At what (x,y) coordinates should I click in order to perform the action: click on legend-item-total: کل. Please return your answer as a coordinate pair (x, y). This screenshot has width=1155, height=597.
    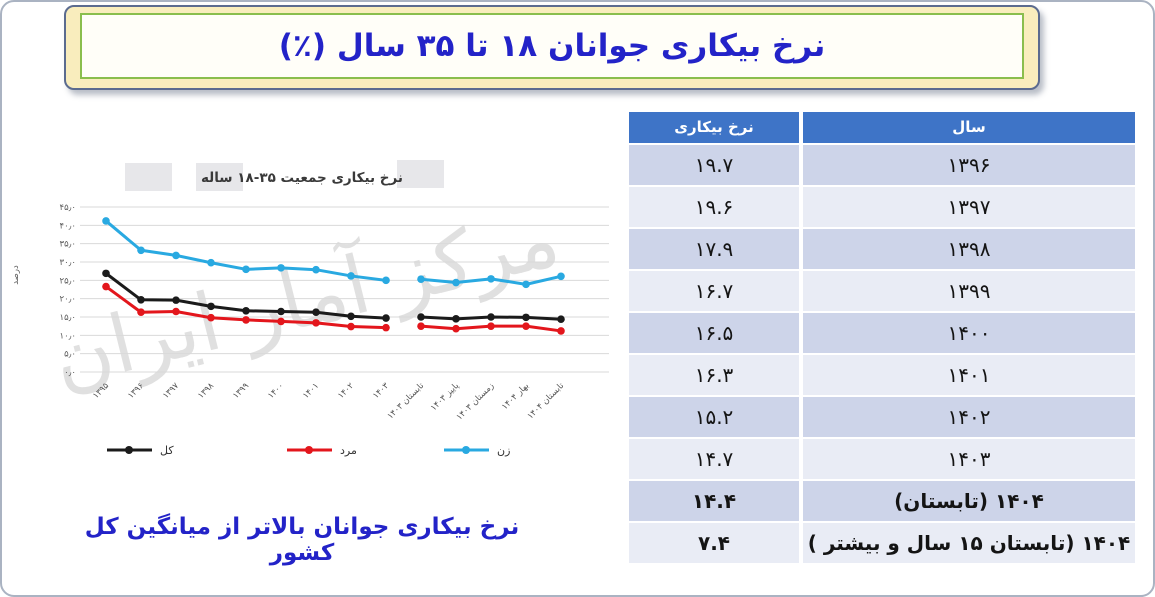
    Looking at the image, I should click on (140, 450).